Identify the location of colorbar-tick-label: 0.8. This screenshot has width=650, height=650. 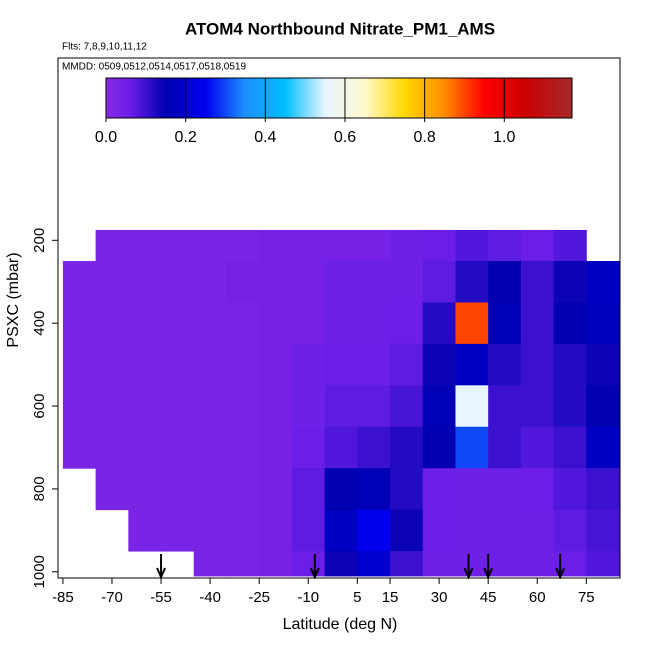
(425, 137).